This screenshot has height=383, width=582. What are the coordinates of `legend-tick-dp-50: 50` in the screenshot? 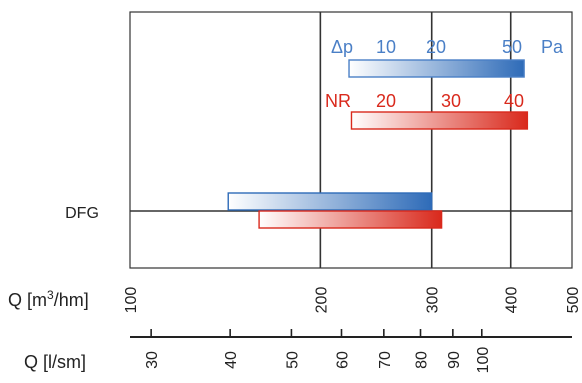 It's located at (512, 47).